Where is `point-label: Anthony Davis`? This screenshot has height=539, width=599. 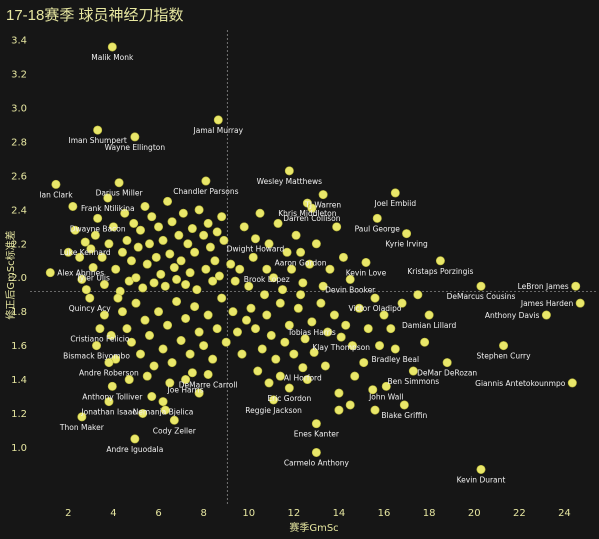 point-label: Anthony Davis is located at coordinates (512, 315).